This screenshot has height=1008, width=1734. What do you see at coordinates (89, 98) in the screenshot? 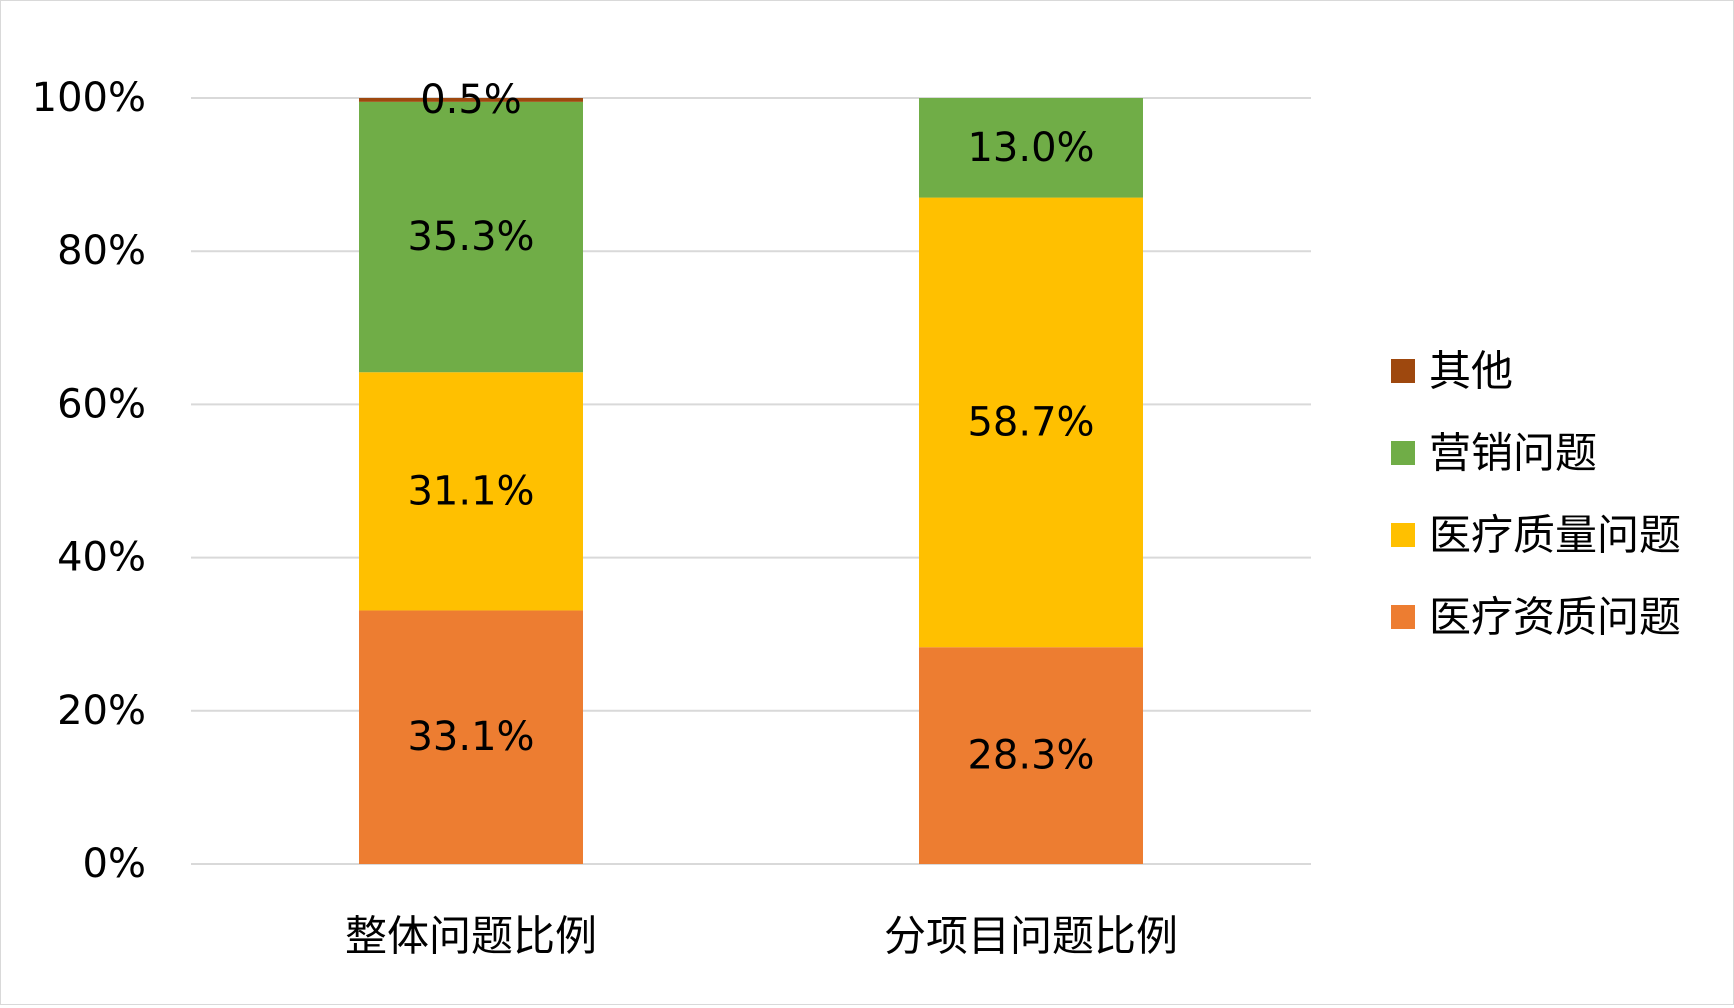
I see `y-tick-label: 100%` at bounding box center [89, 98].